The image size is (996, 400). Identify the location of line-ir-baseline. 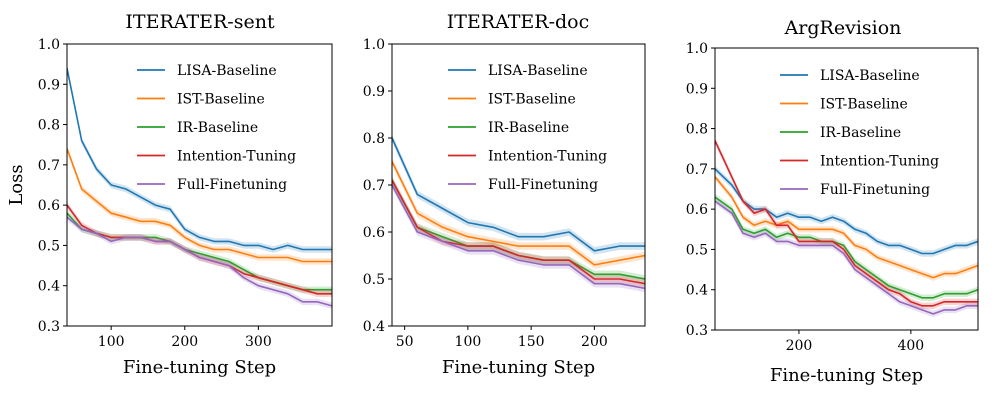
(846, 247).